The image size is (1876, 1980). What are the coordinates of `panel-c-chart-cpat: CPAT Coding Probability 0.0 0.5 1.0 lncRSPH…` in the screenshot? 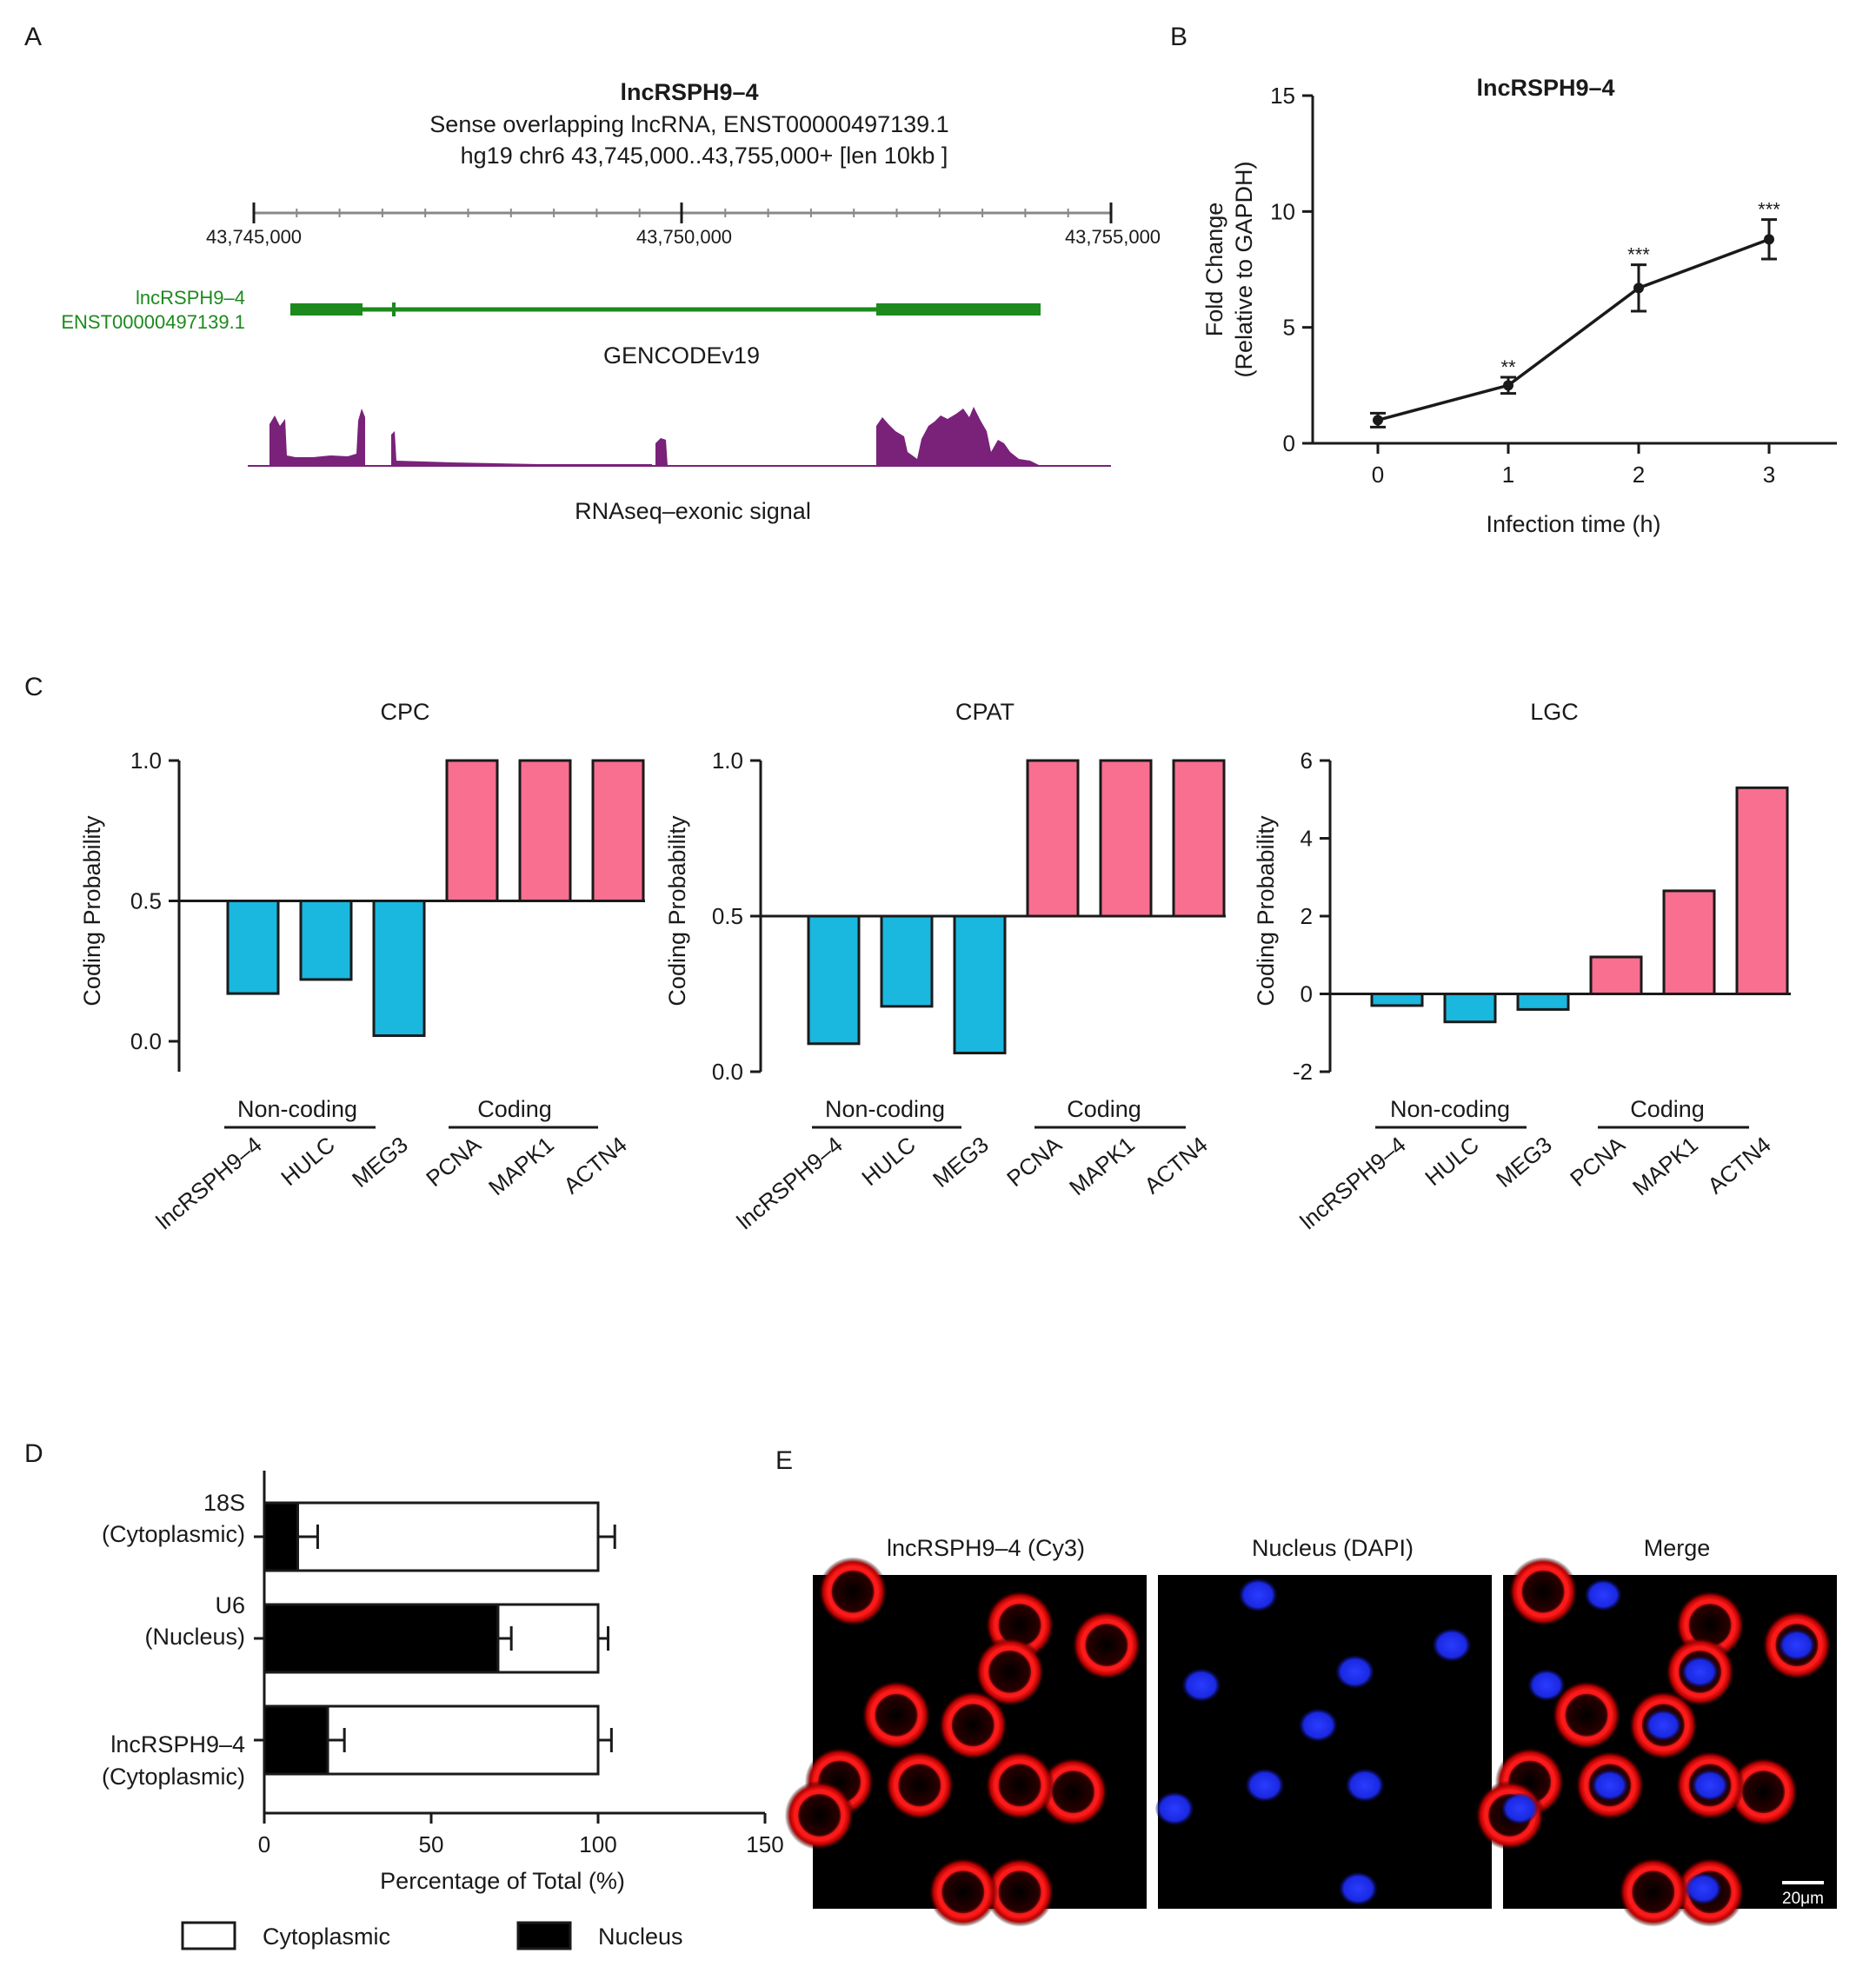 It's located at (945, 966).